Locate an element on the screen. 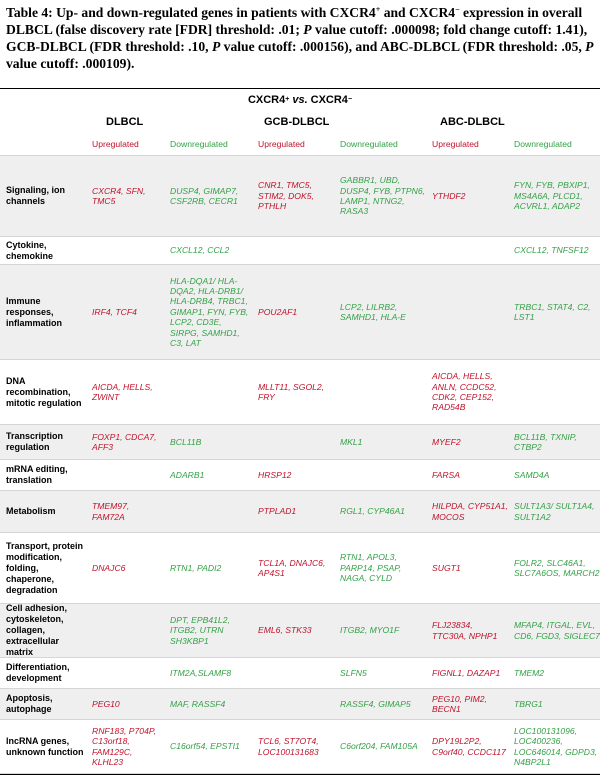 The height and width of the screenshot is (780, 600). upregulated-genes-cell: RNF183, P704P, C13orf18, FAM129C, KLHL23 is located at coordinates (124, 746).